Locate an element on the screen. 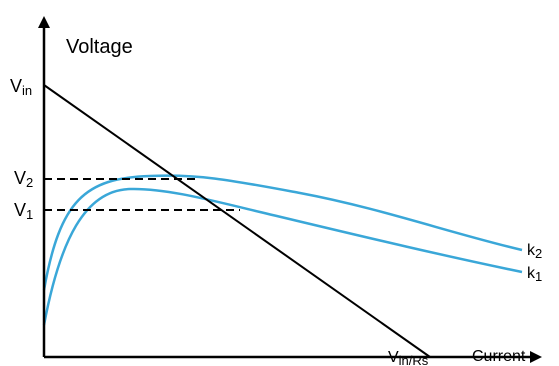 Image resolution: width=559 pixels, height=366 pixels. k1-label: k1 is located at coordinates (534, 274).